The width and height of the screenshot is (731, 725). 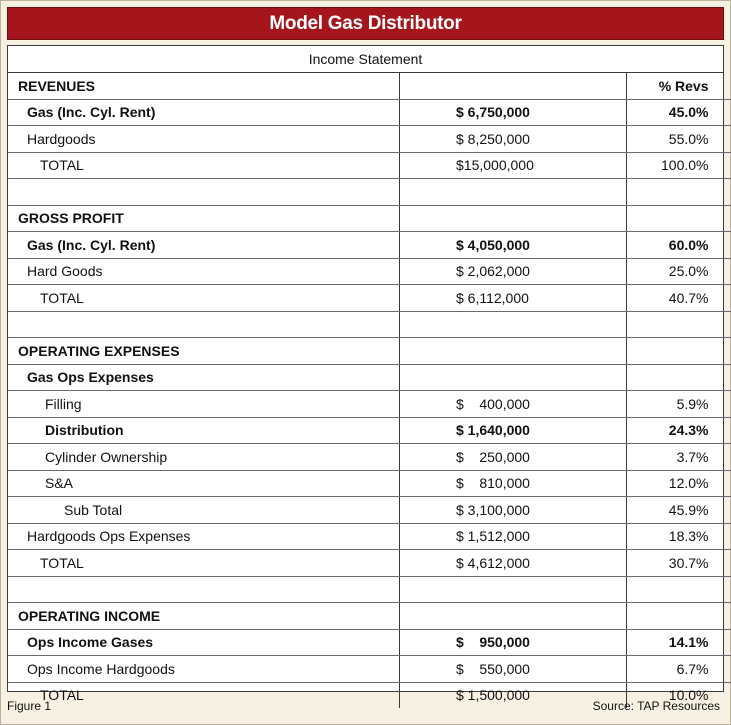 I want to click on row-percent: 18.3%, so click(x=678, y=536).